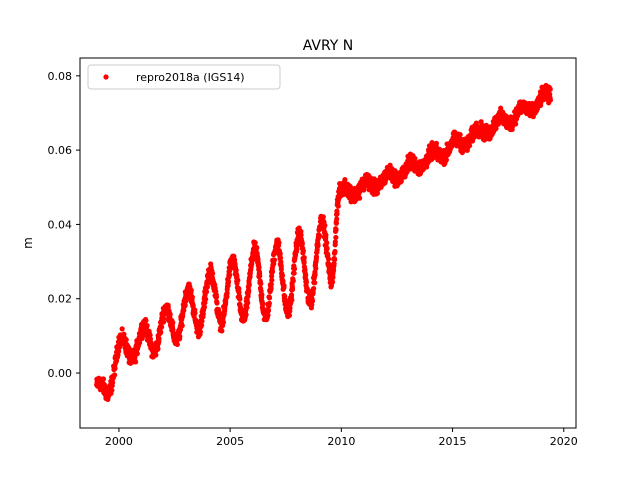 Image resolution: width=640 pixels, height=480 pixels. I want to click on y-tick-label: 0.04, so click(60, 224).